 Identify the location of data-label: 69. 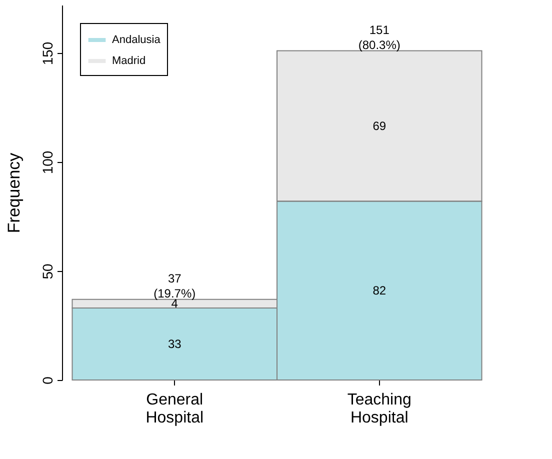
(379, 126).